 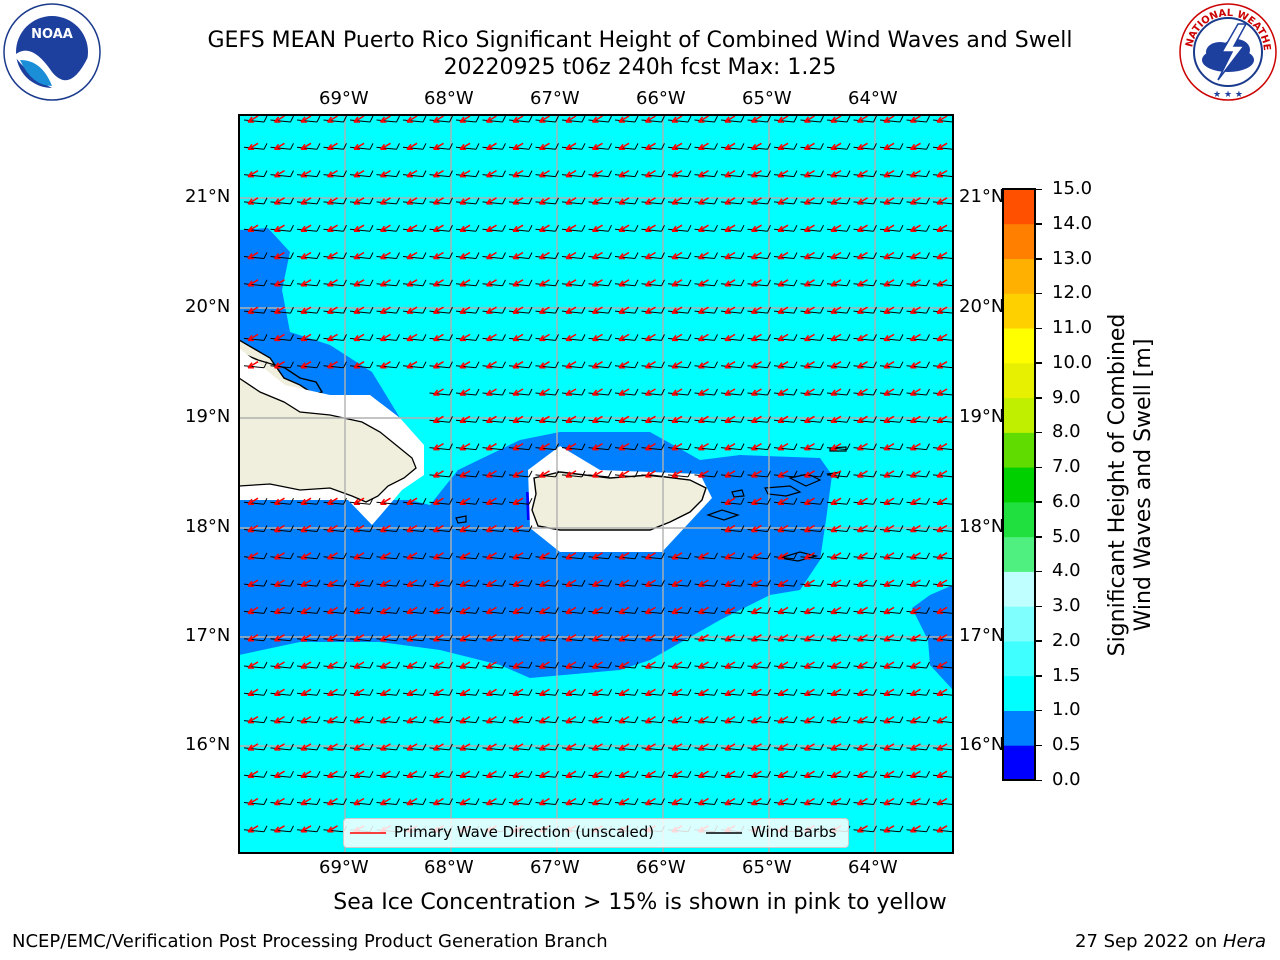 What do you see at coordinates (1019, 207) in the screenshot?
I see `colorbar-cell` at bounding box center [1019, 207].